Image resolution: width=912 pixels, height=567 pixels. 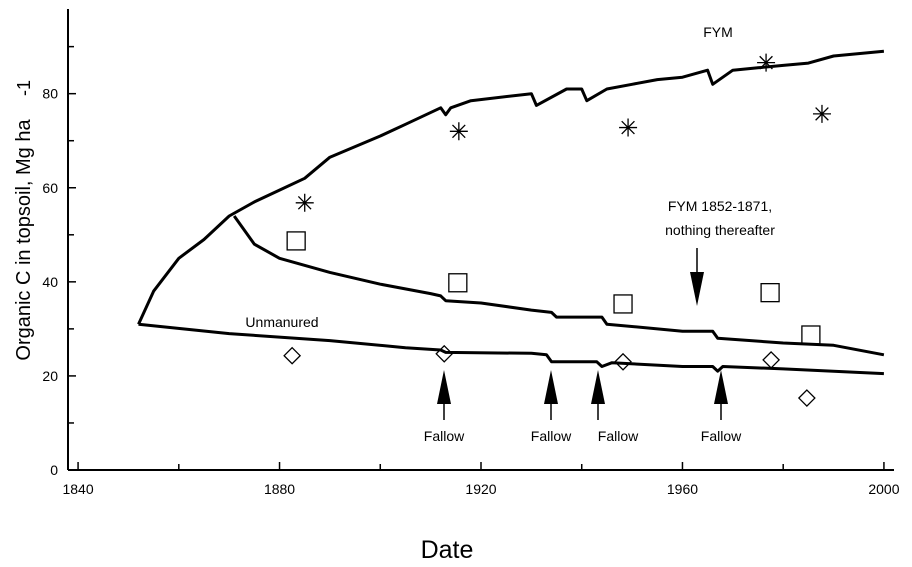 I want to click on y-tick-label: 40, so click(x=50, y=282).